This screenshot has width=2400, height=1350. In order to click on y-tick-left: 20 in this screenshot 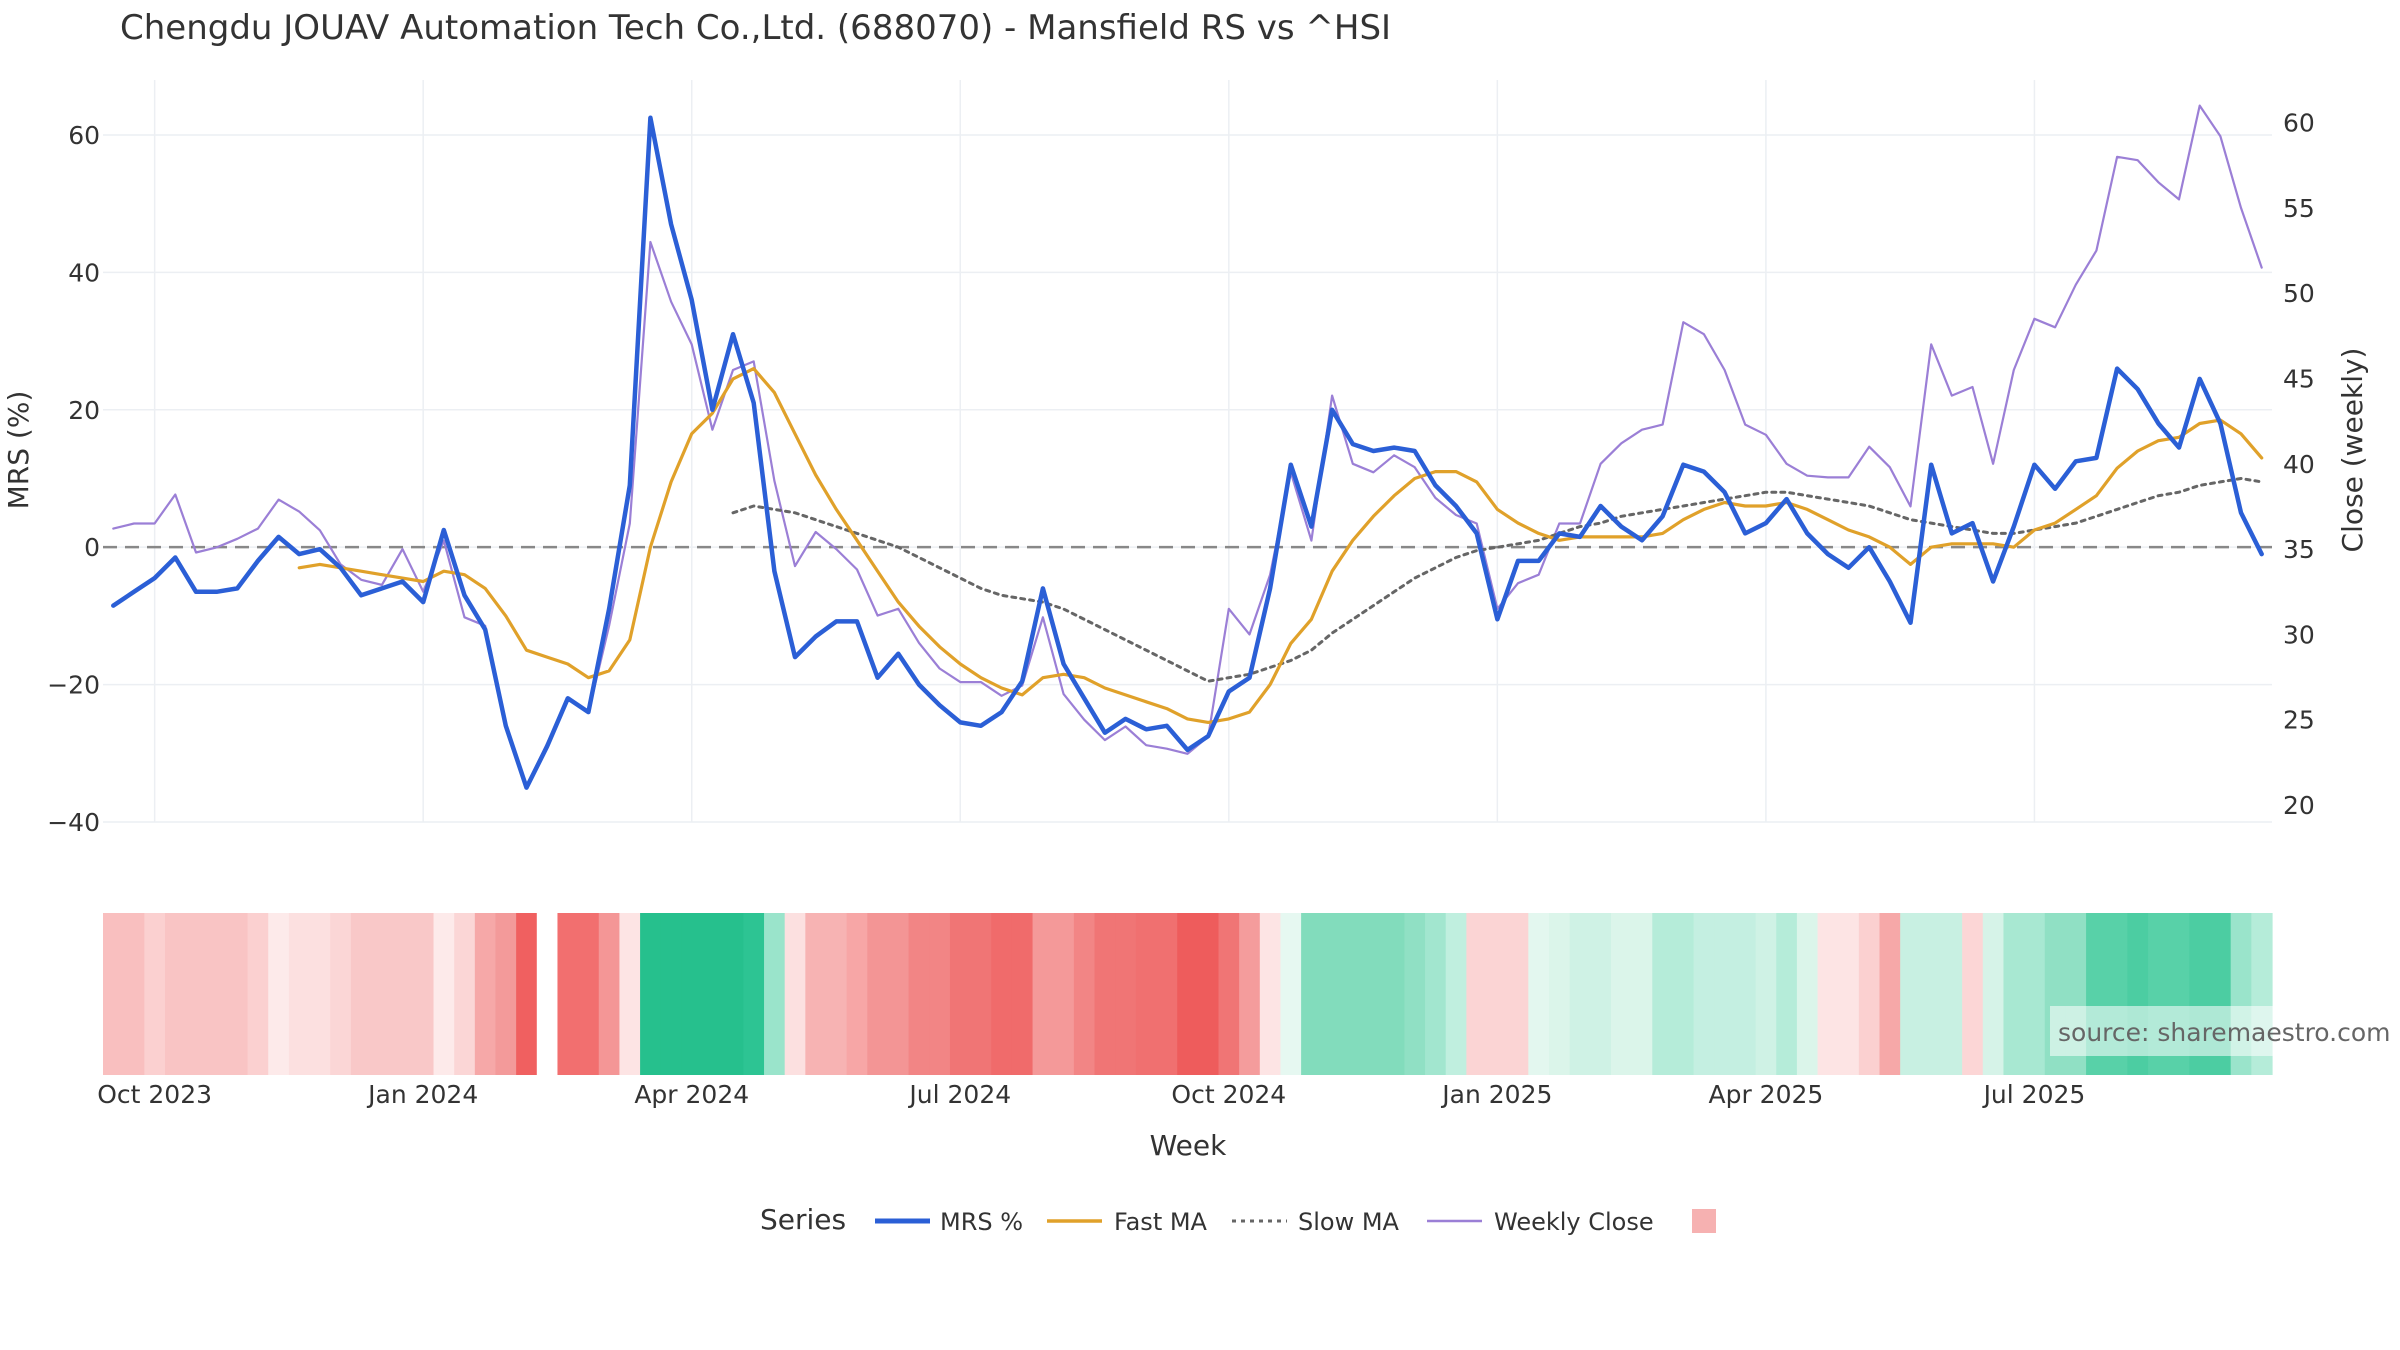, I will do `click(84, 410)`.